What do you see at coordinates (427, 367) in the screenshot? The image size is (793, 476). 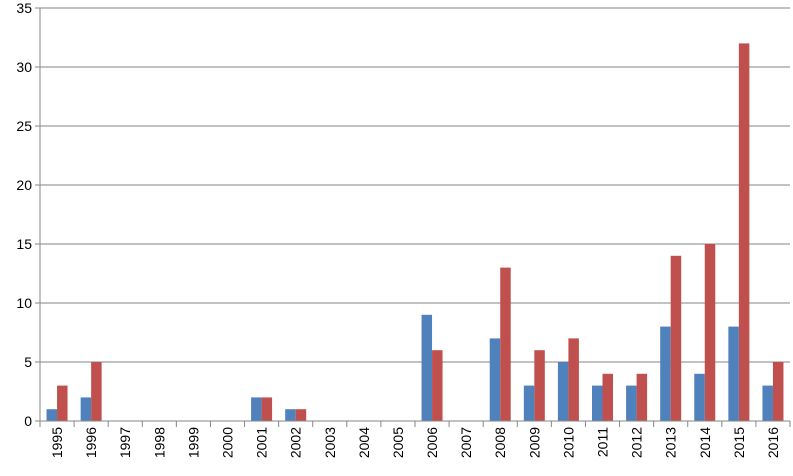 I see `bar-s1-2006` at bounding box center [427, 367].